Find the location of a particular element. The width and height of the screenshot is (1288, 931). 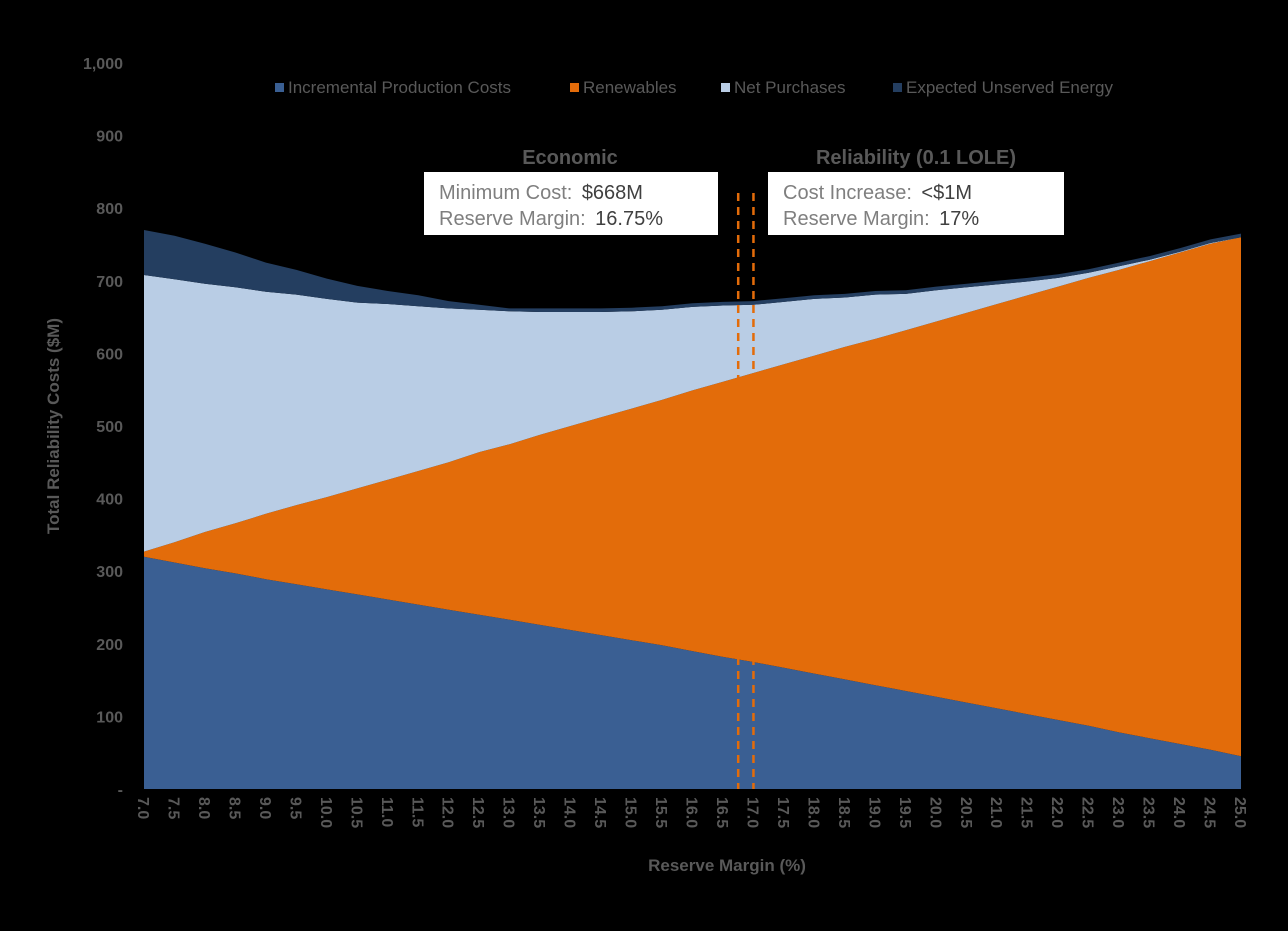

x-tick-label: 9.0 is located at coordinates (264, 808).